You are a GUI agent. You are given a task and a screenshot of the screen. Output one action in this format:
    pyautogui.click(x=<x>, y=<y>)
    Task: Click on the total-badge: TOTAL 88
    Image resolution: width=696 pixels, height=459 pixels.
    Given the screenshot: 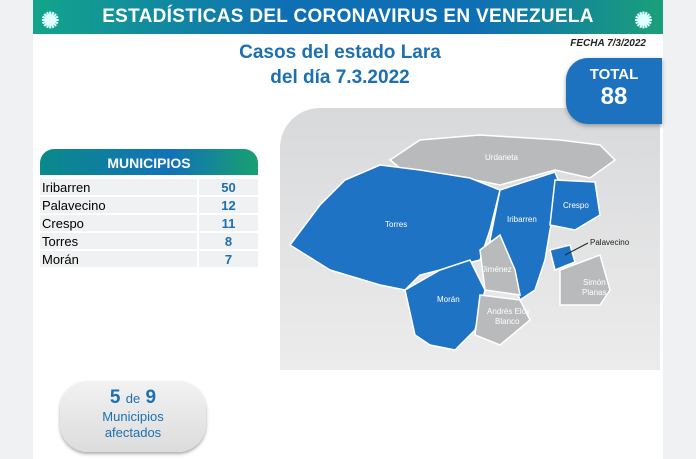 What is the action you would take?
    pyautogui.click(x=614, y=91)
    